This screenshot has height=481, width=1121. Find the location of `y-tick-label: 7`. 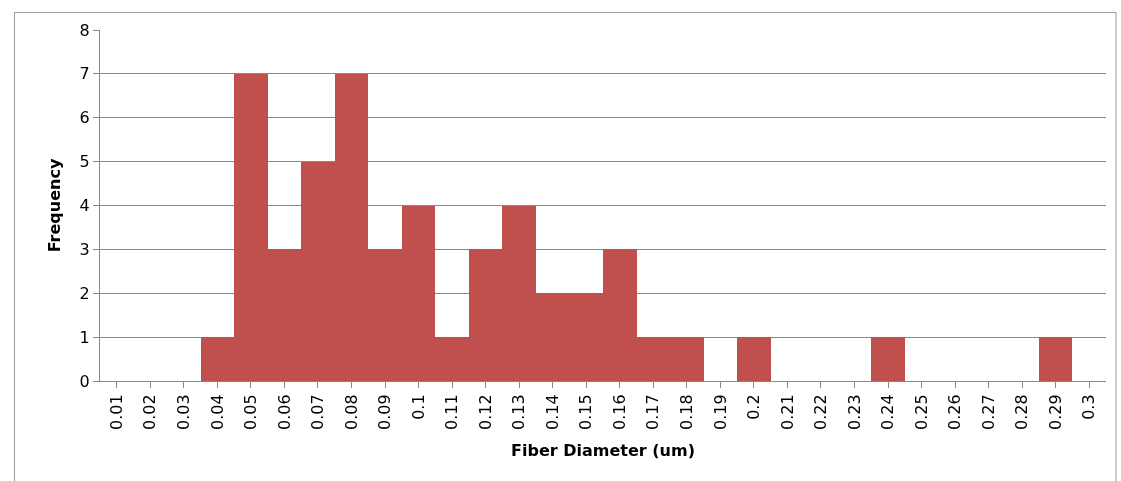

y-tick-label: 7 is located at coordinates (84, 74).